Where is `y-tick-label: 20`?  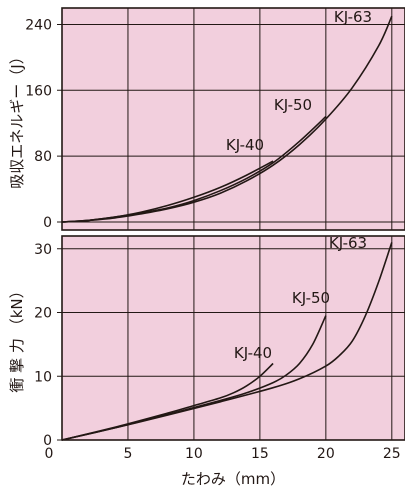 y-tick-label: 20 is located at coordinates (43, 314).